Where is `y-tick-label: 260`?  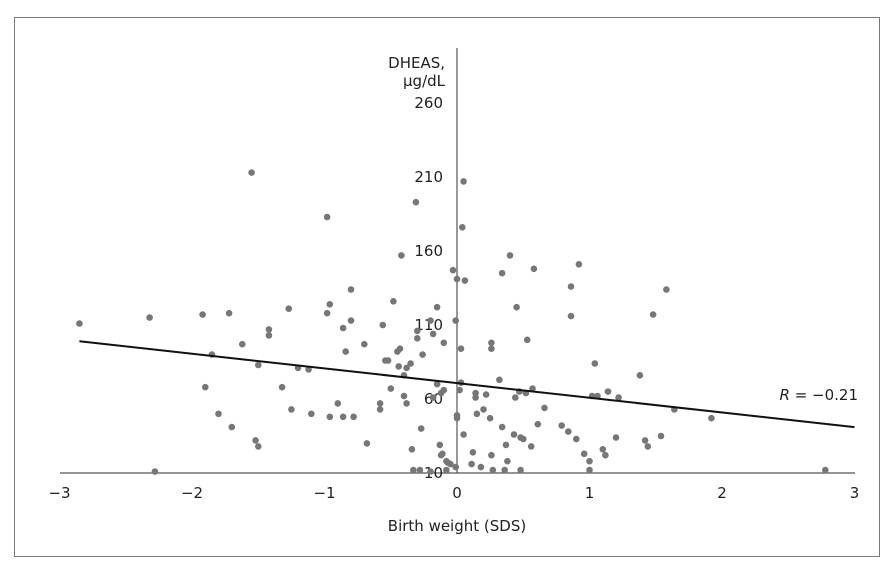
y-tick-label: 260 is located at coordinates (428, 103).